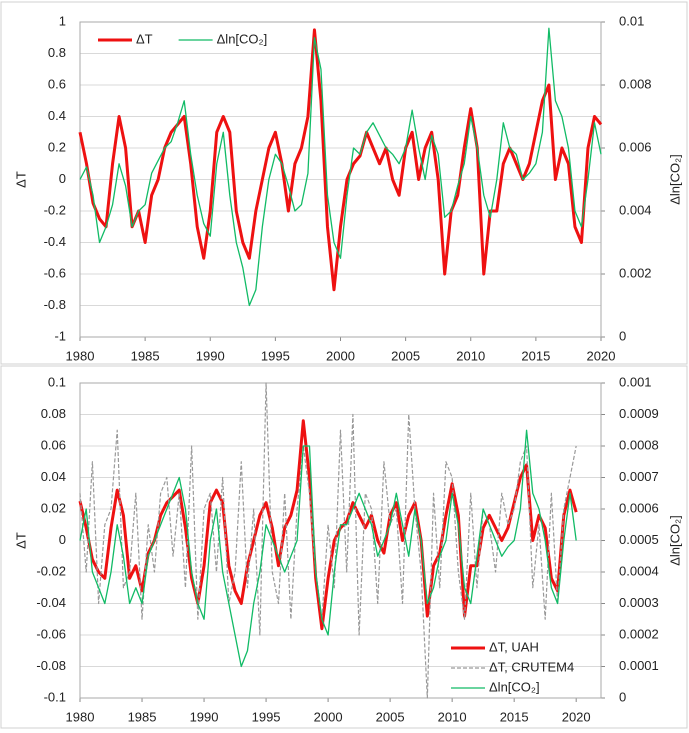 The height and width of the screenshot is (733, 689). What do you see at coordinates (57, 381) in the screenshot?
I see `y-tick-label: 0.1` at bounding box center [57, 381].